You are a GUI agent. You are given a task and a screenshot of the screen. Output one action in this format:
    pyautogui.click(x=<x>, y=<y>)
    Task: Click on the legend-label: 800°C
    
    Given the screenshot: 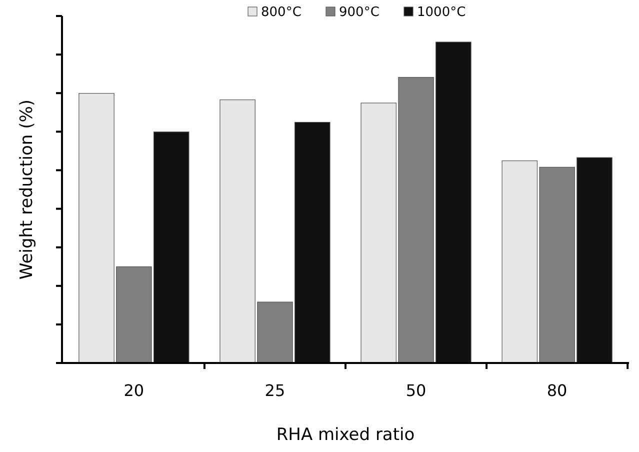 What is the action you would take?
    pyautogui.click(x=281, y=12)
    